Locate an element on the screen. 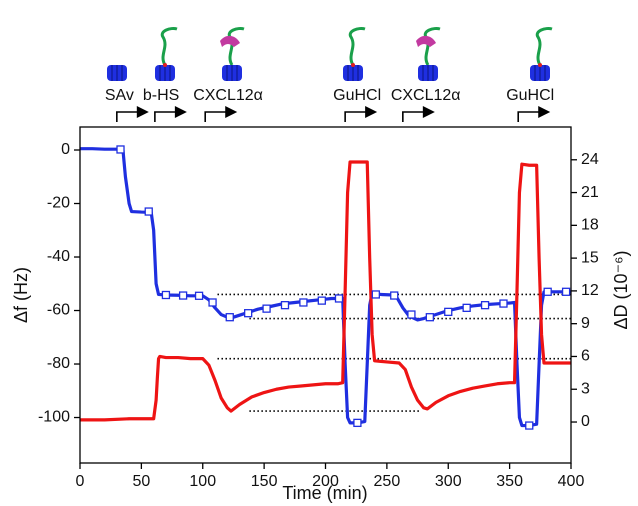  x-axis-title: Time (min) is located at coordinates (324, 493).